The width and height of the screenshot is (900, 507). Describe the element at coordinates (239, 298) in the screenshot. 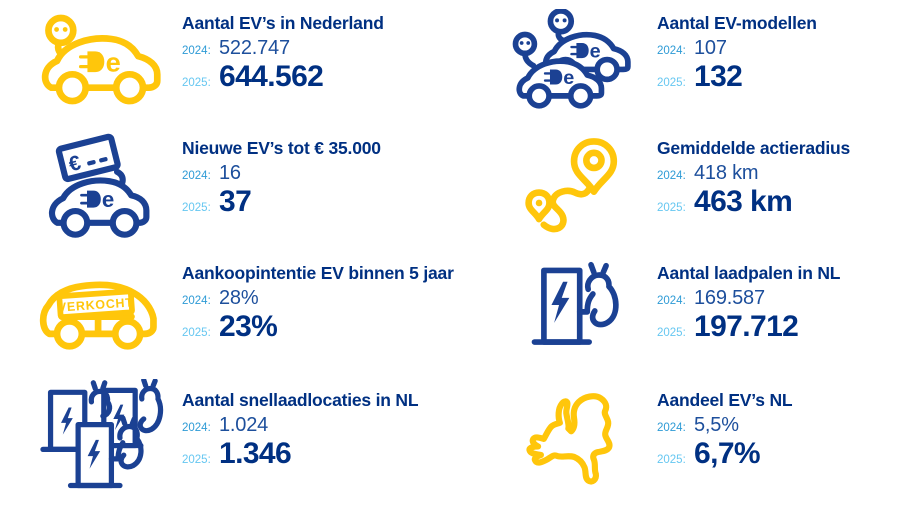

I see `stat-2024-value: 28%` at that location.